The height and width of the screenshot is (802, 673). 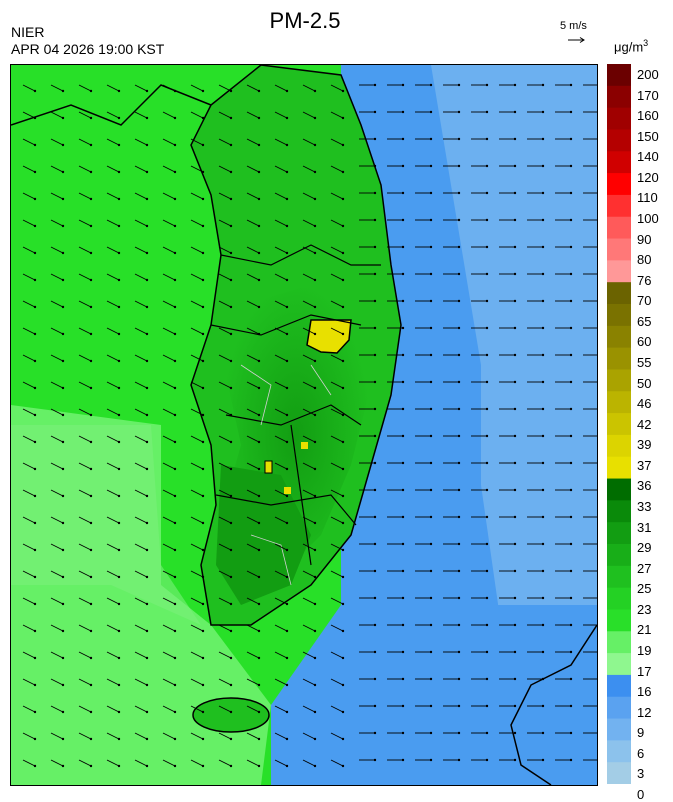 I want to click on color-legend, so click(x=619, y=424).